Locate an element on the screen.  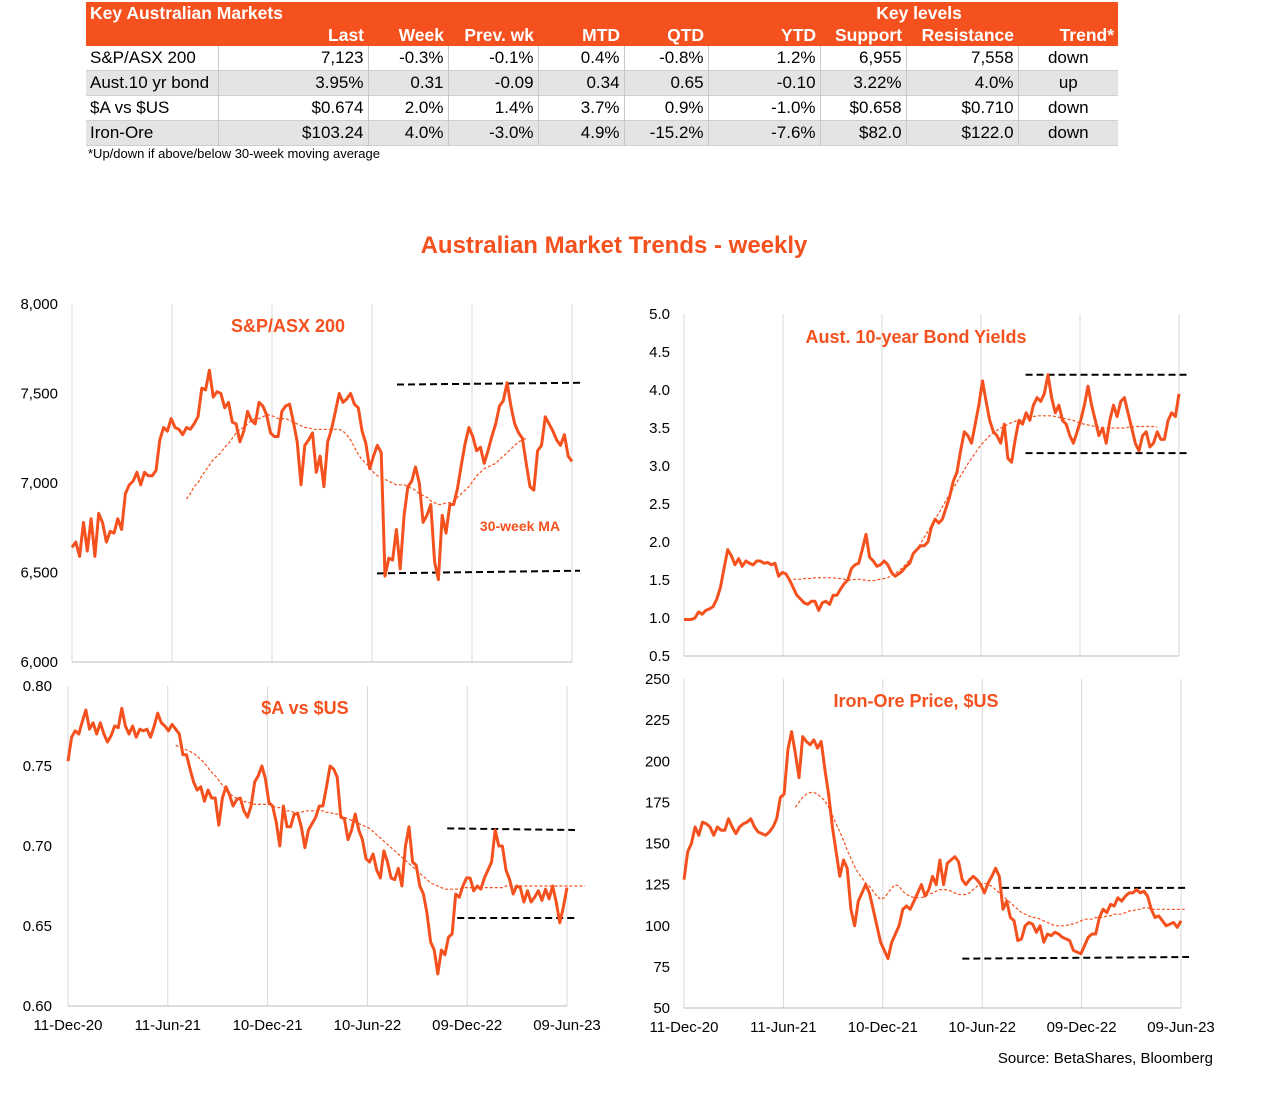
y-tick-label: 1.0 is located at coordinates (659, 618).